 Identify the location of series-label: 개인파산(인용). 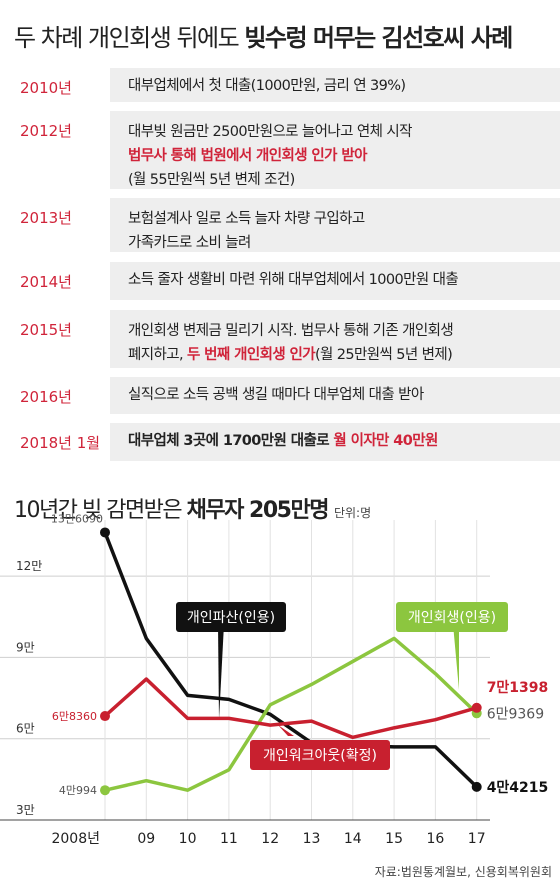
(231, 618).